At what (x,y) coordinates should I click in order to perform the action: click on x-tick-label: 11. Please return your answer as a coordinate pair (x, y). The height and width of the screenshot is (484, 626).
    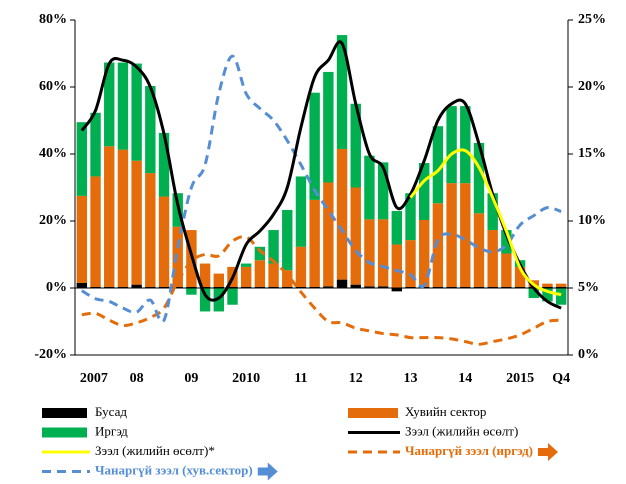
    Looking at the image, I should click on (300, 378).